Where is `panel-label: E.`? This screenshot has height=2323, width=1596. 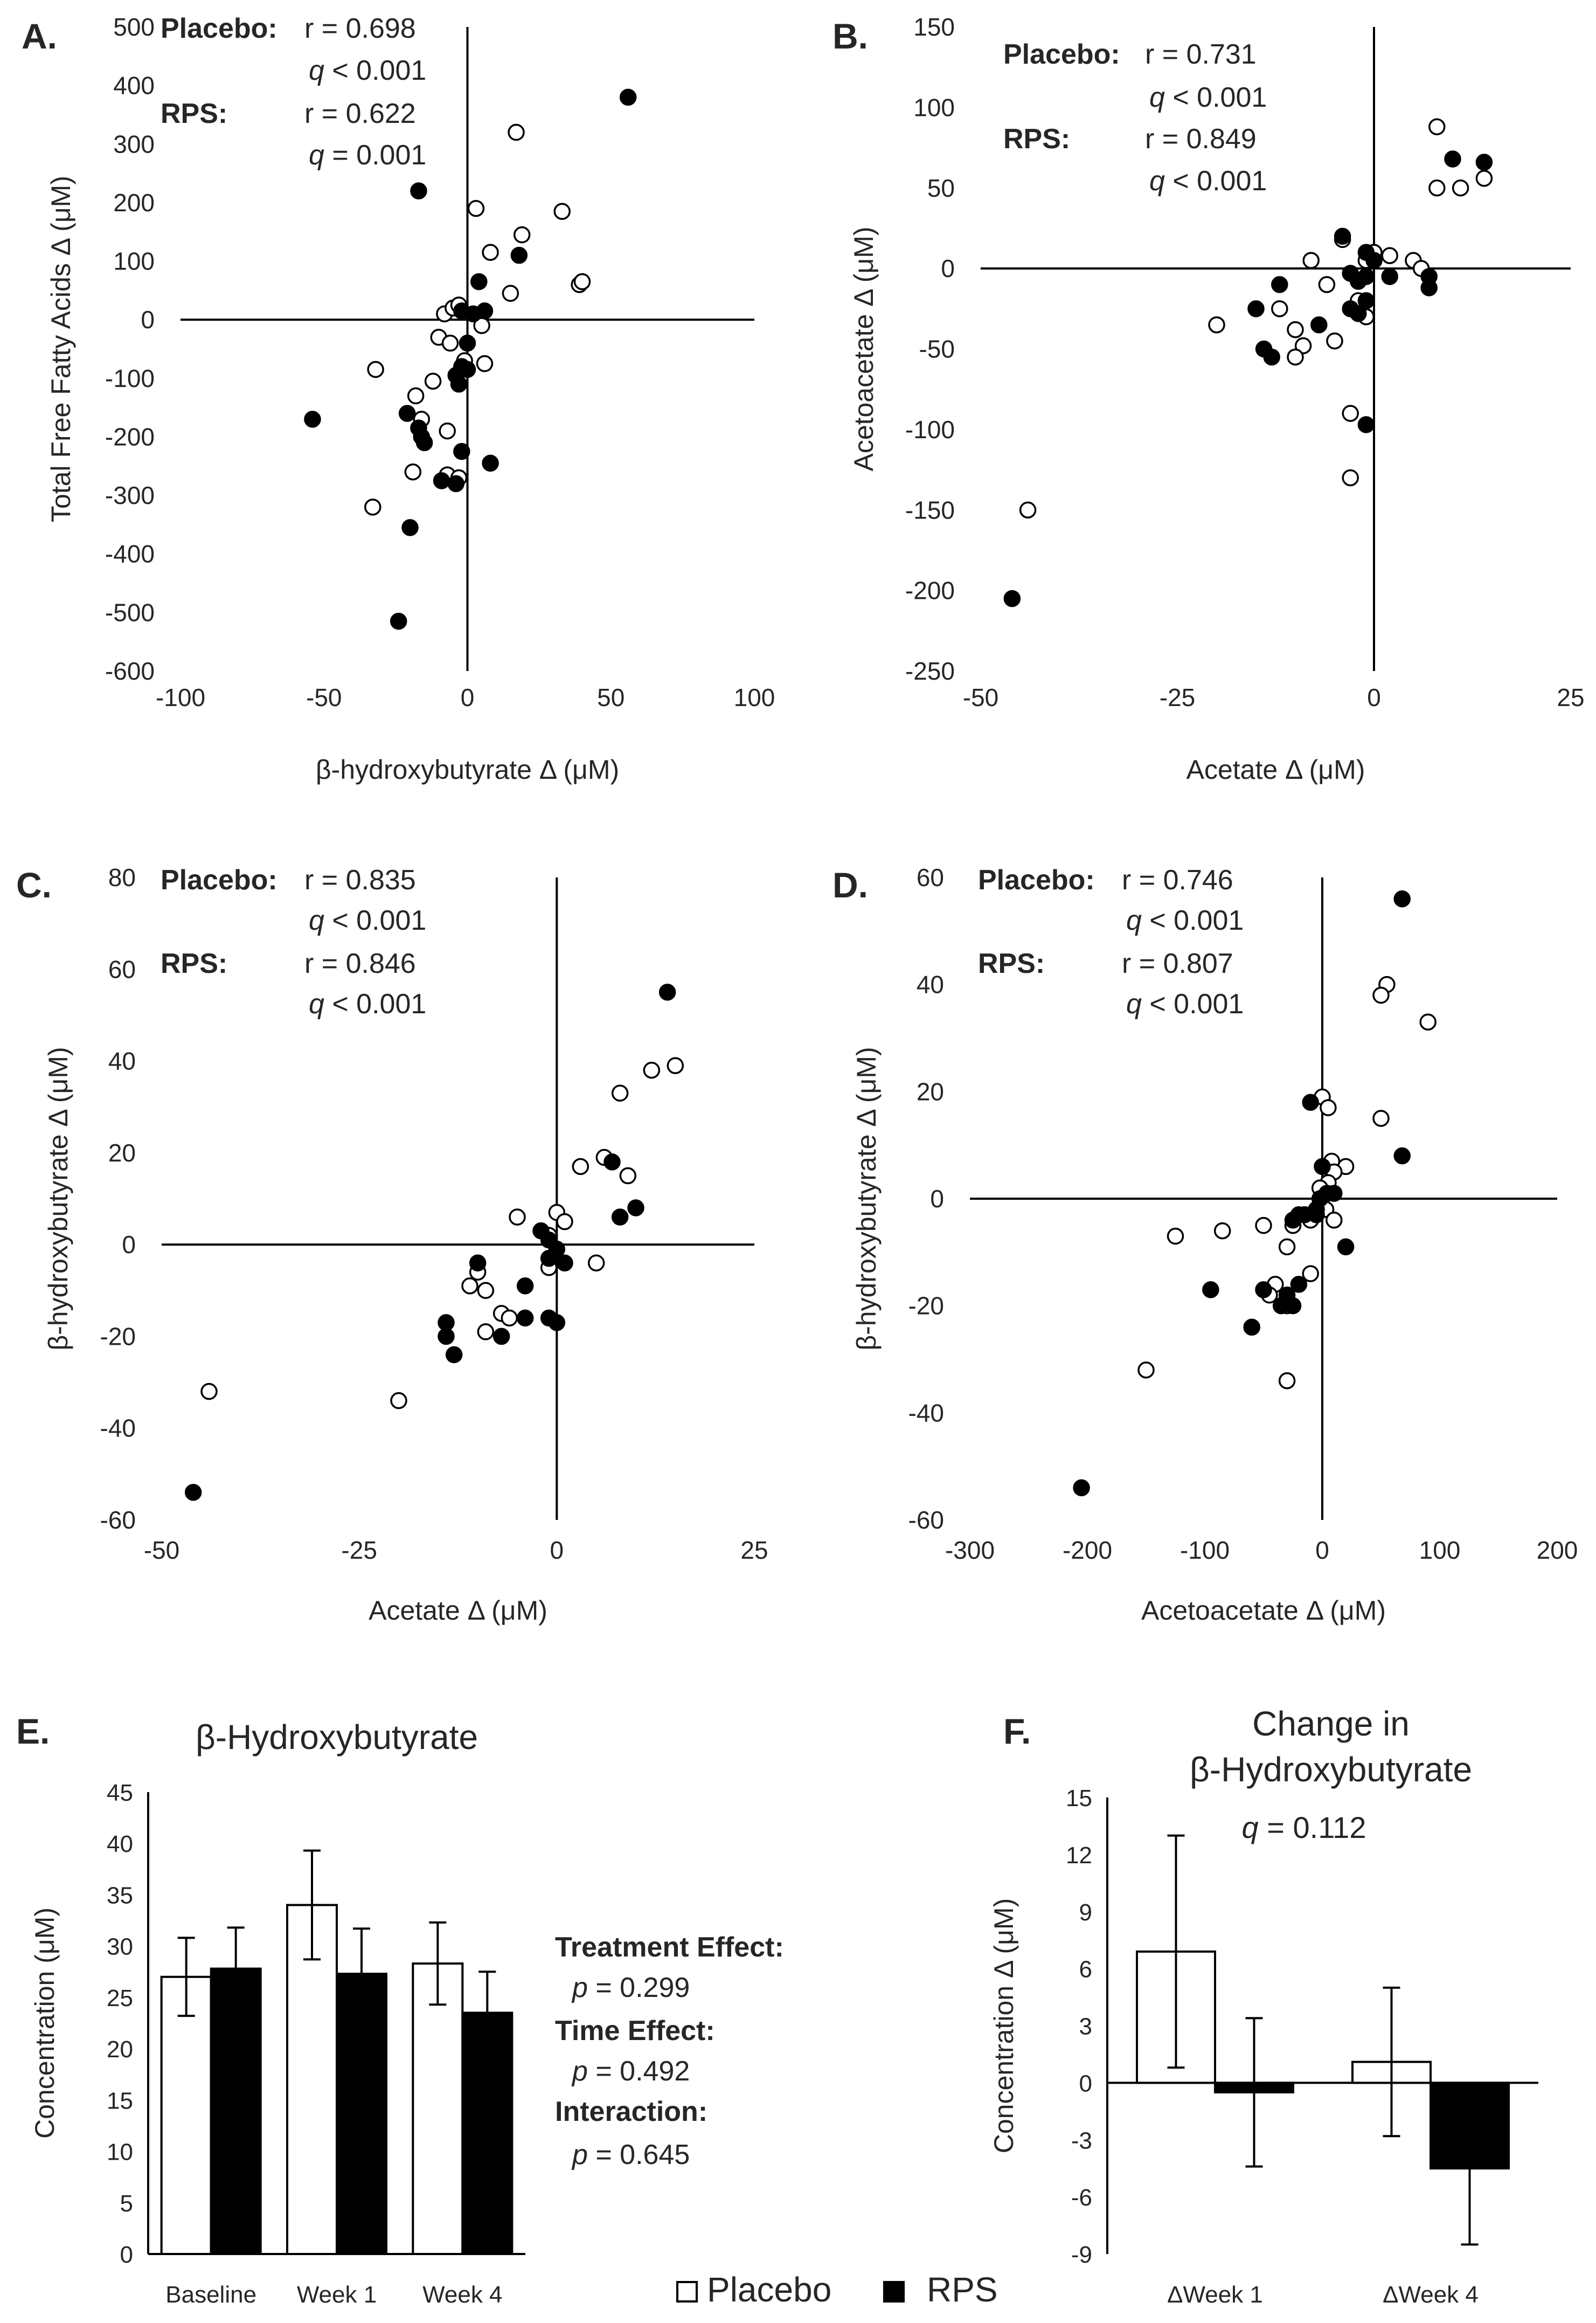 panel-label: E. is located at coordinates (33, 1731).